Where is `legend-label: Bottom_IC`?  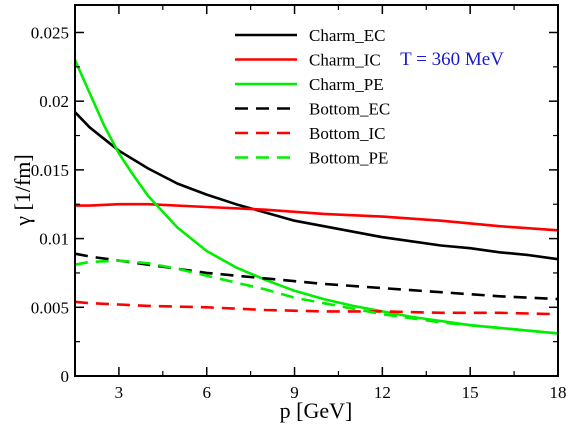 legend-label: Bottom_IC is located at coordinates (347, 133).